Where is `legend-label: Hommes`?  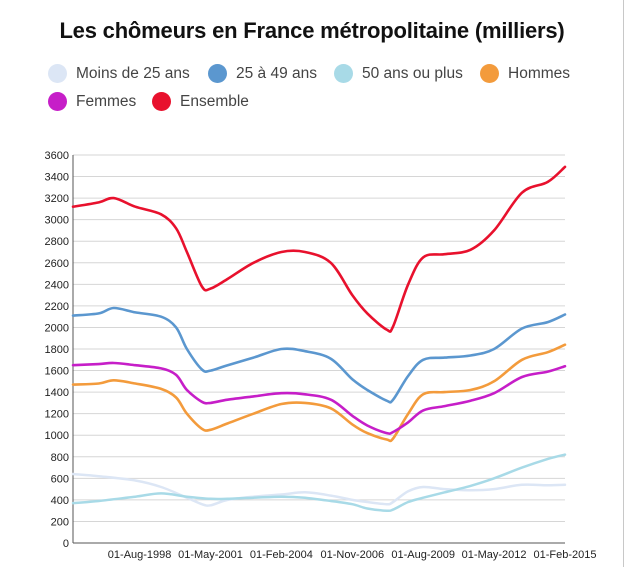 legend-label: Hommes is located at coordinates (539, 73).